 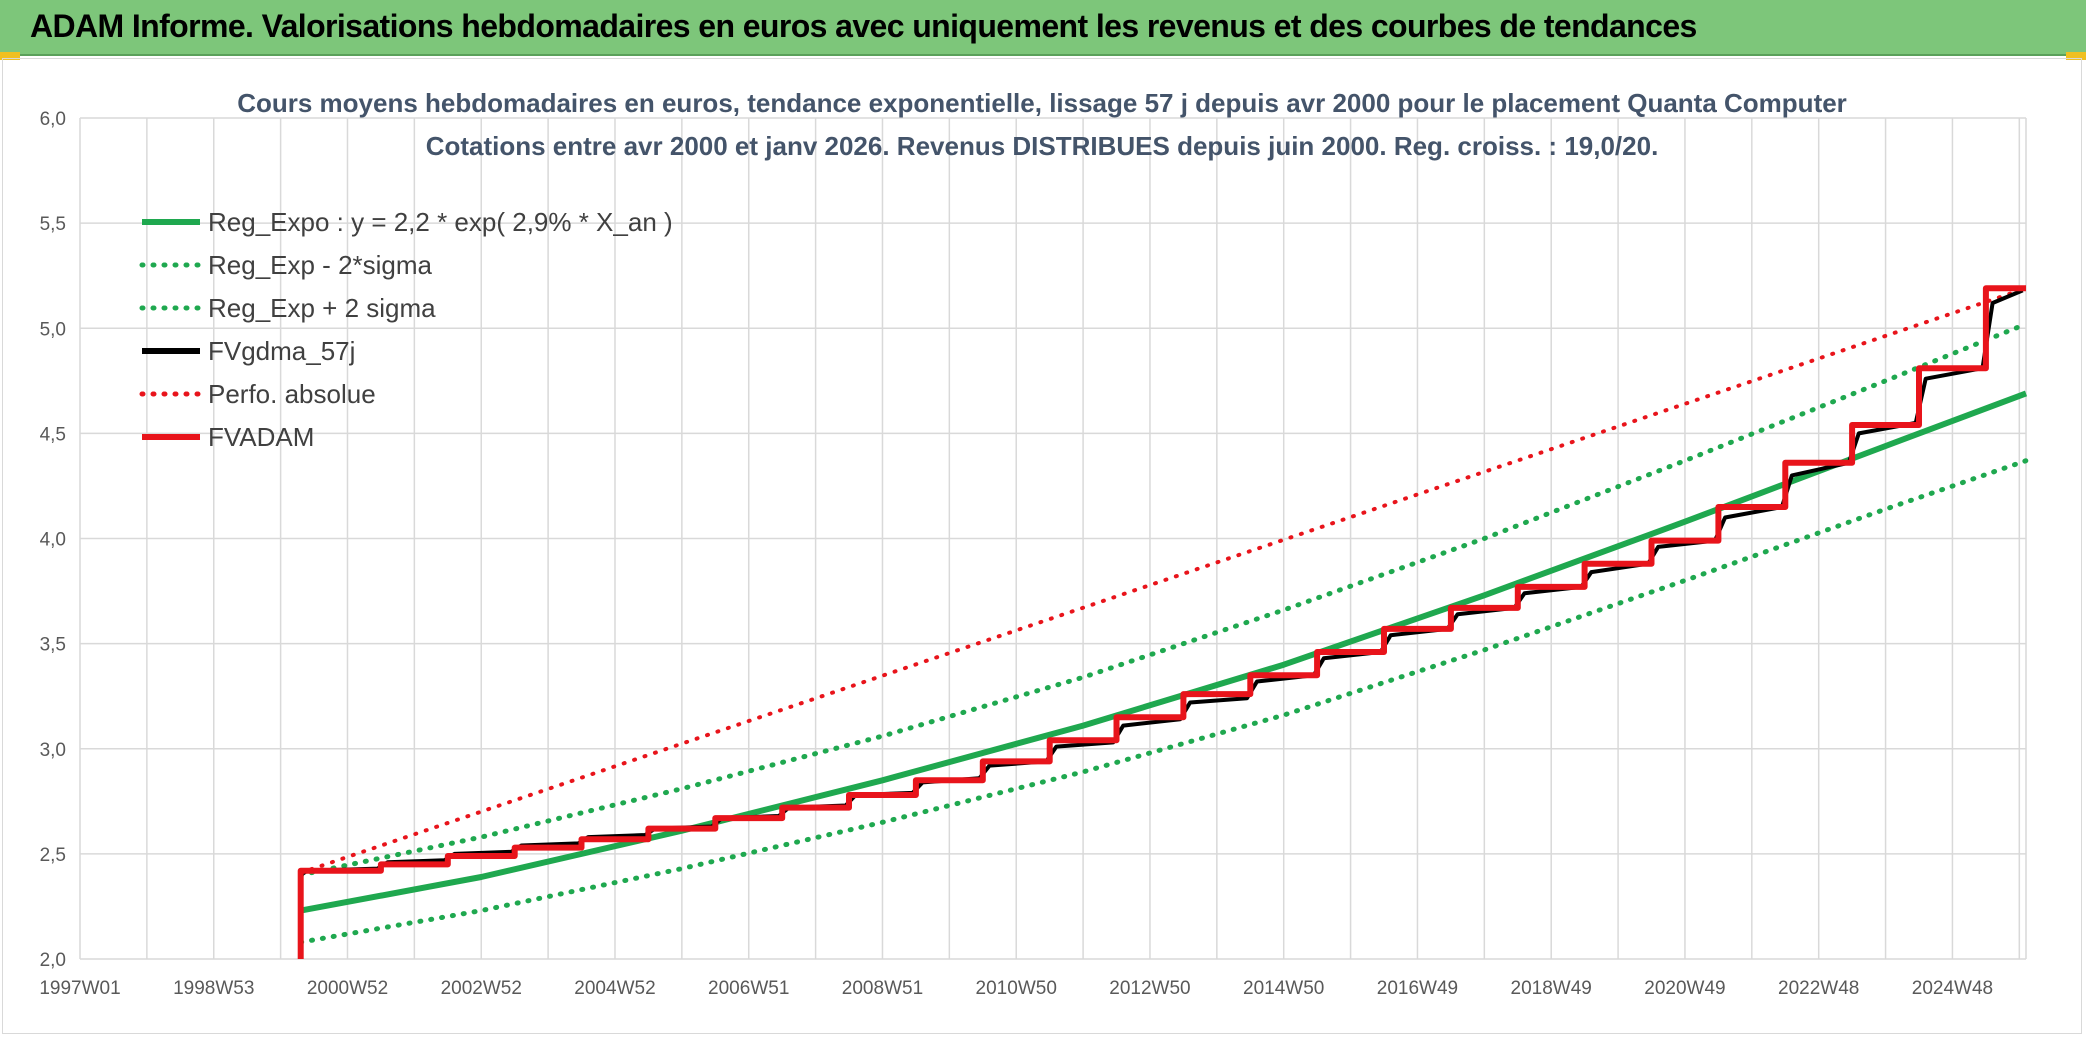 I want to click on y-tick-label: 2,0, so click(x=53, y=960).